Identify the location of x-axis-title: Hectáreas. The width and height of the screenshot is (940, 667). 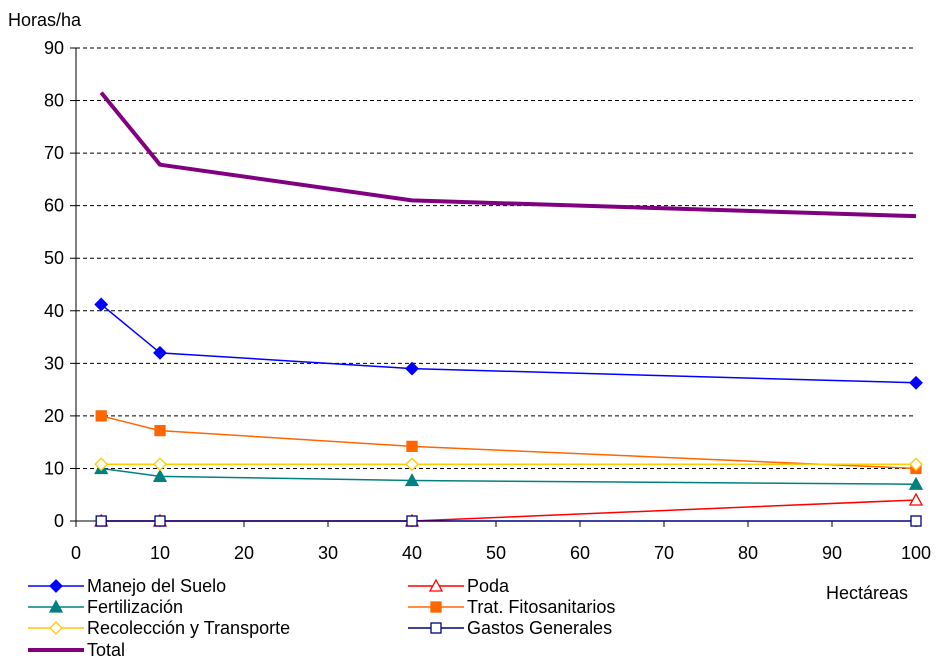
(867, 593).